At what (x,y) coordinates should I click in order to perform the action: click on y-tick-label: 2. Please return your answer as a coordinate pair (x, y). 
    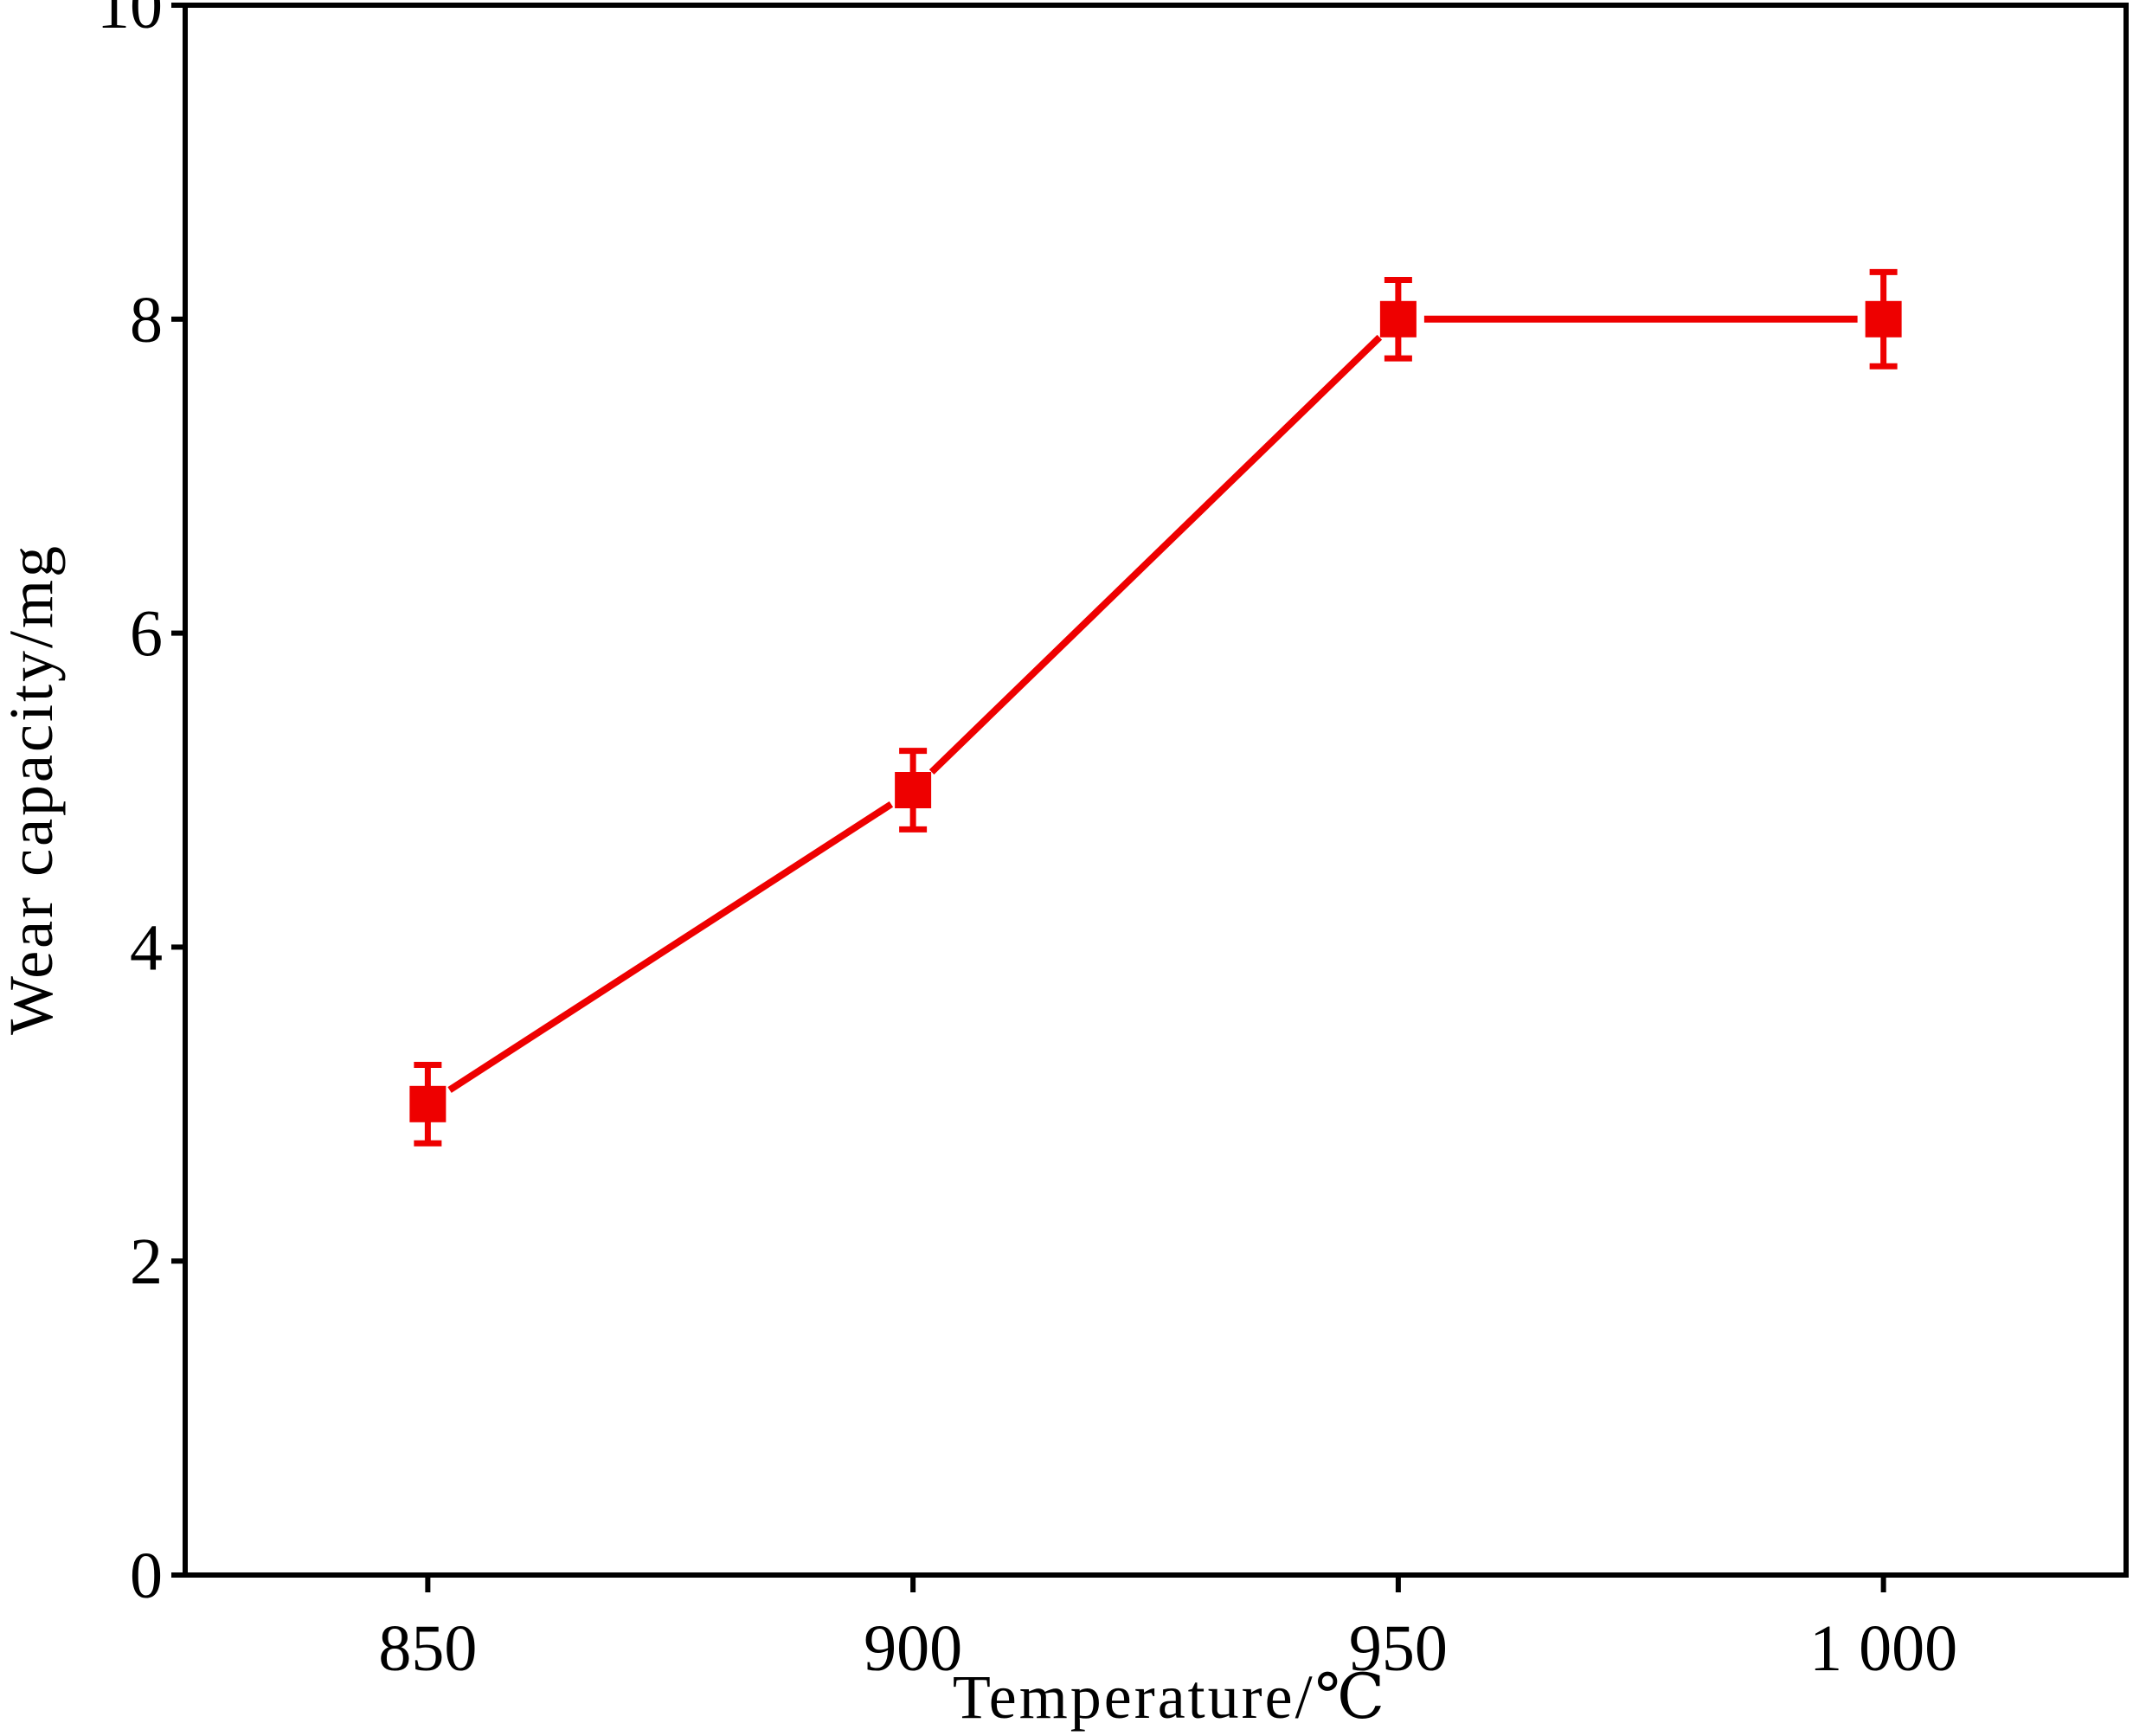
    Looking at the image, I should click on (146, 1262).